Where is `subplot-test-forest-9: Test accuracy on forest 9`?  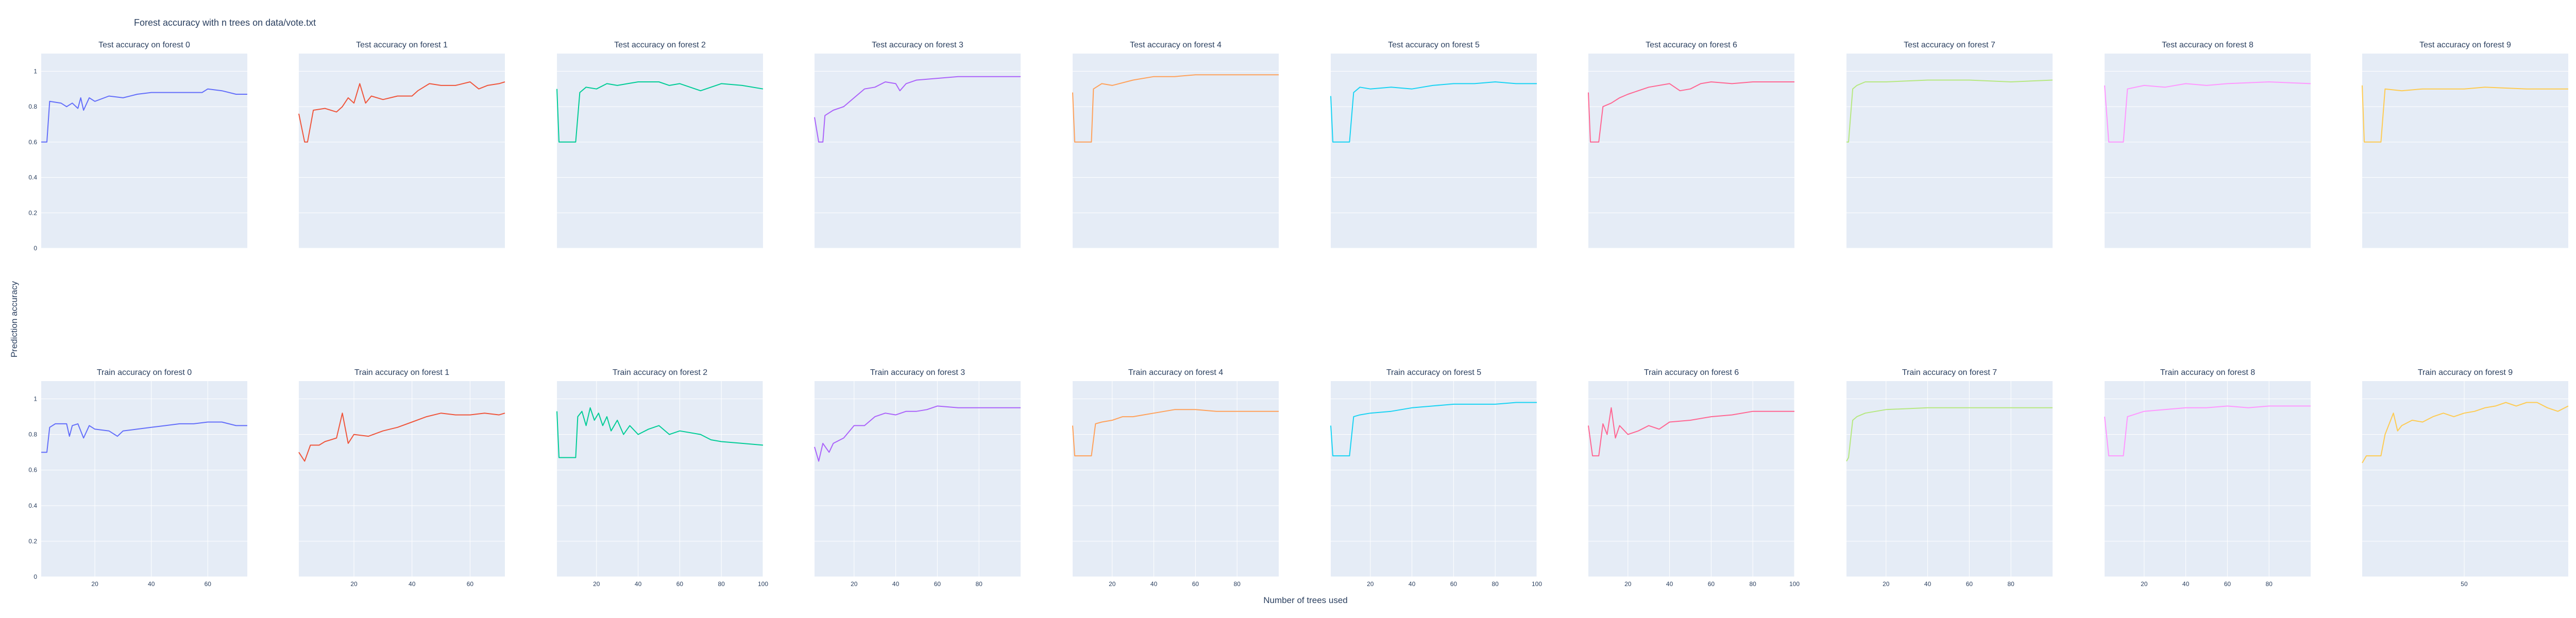
subplot-test-forest-9: Test accuracy on forest 9 is located at coordinates (2465, 145).